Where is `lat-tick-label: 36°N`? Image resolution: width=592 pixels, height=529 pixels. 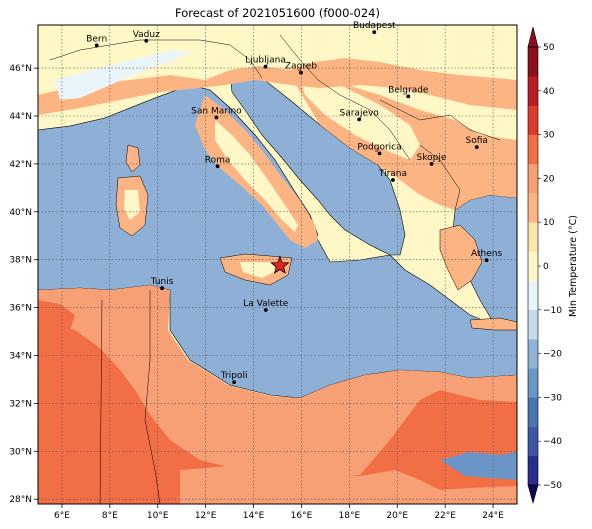 lat-tick-label: 36°N is located at coordinates (20, 309).